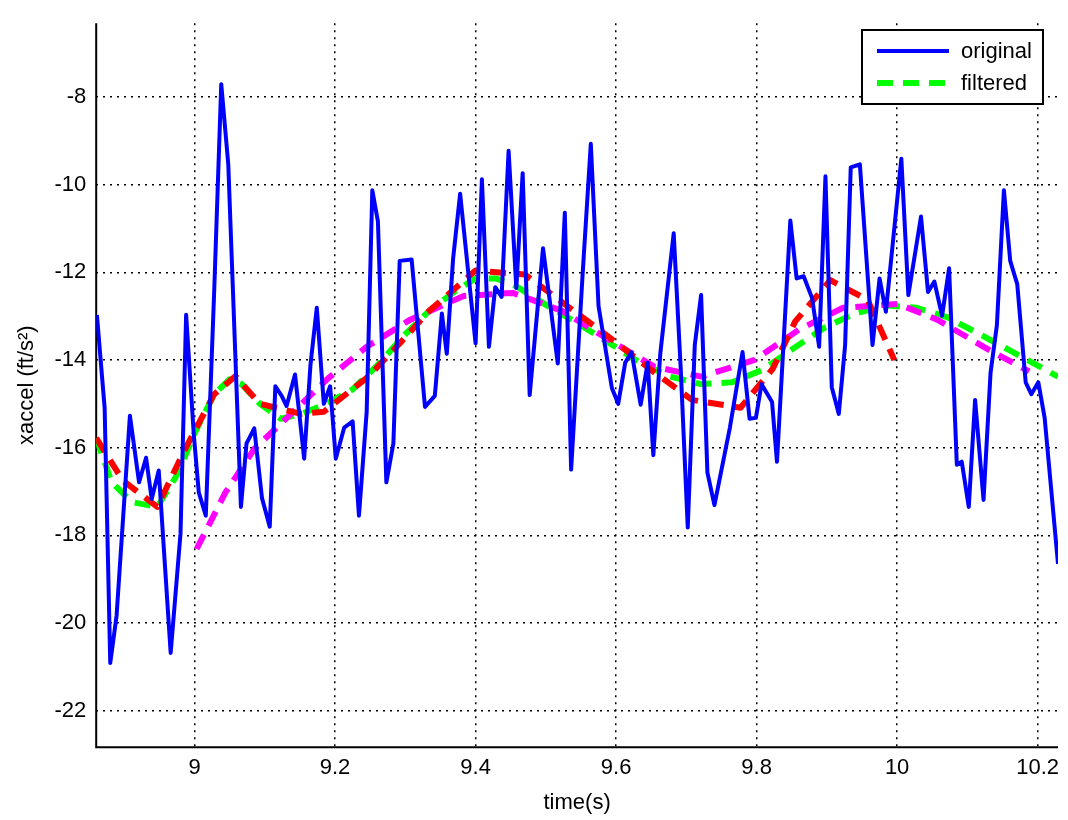 The height and width of the screenshot is (820, 1068). I want to click on x-tick-label: 9.2, so click(335, 767).